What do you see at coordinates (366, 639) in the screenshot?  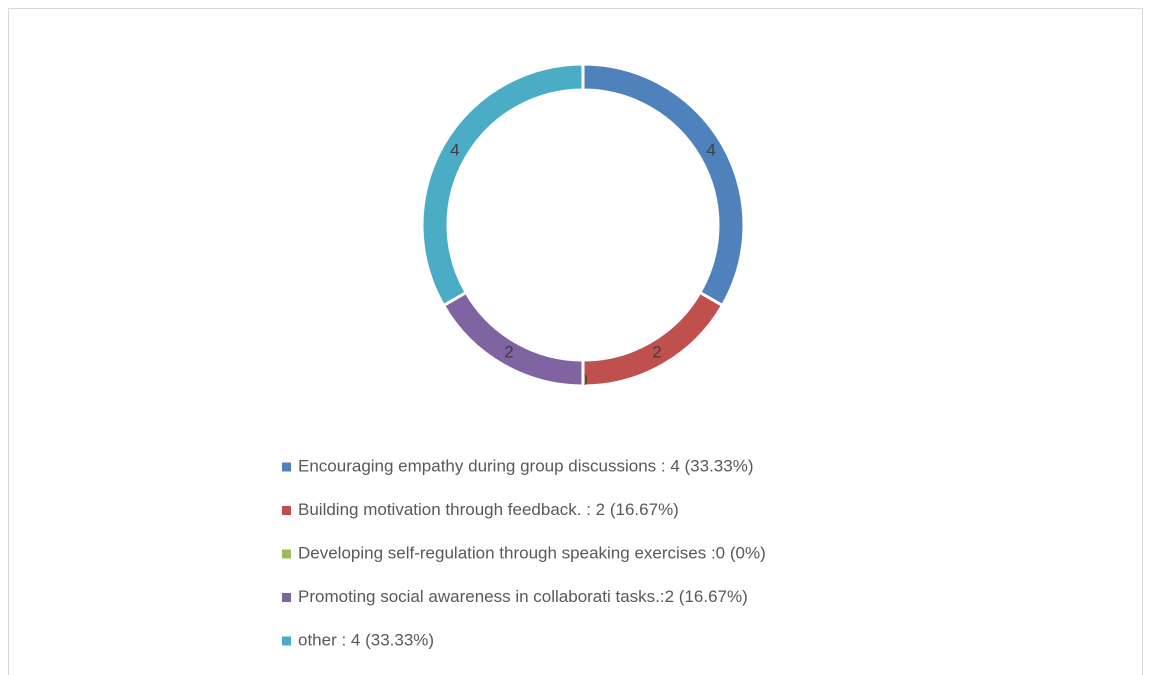 I see `legend-label: other : 4 (33.33%)` at bounding box center [366, 639].